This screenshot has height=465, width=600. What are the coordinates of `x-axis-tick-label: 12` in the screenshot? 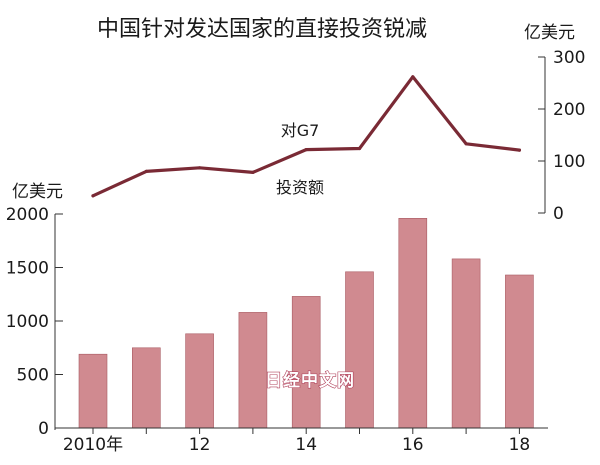 It's located at (200, 445).